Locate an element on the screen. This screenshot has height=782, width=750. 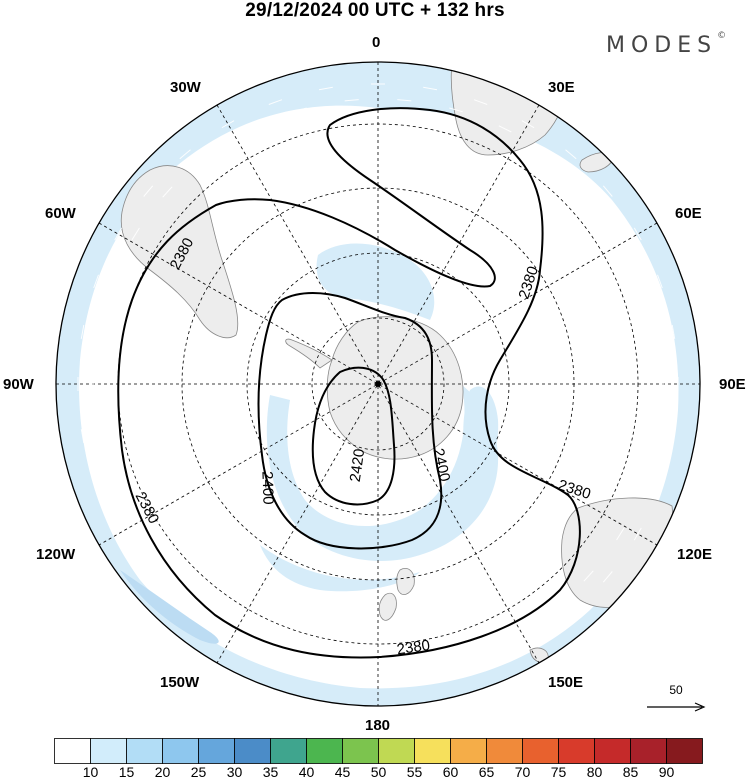
colorbar-tick-label: 15 is located at coordinates (126, 772).